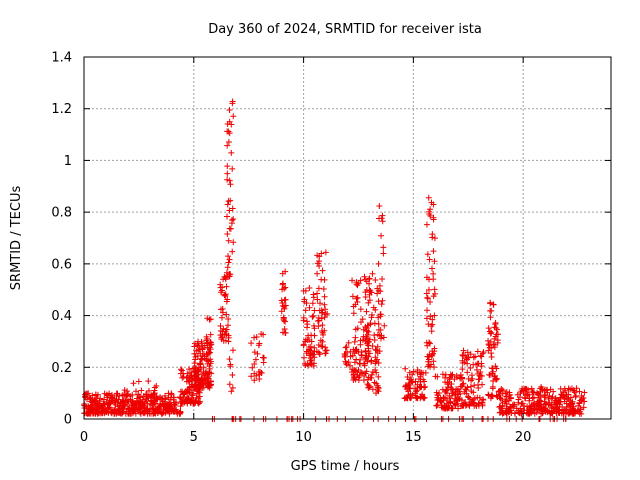  Describe the element at coordinates (68, 161) in the screenshot. I see `y-tick-label: 1` at that location.